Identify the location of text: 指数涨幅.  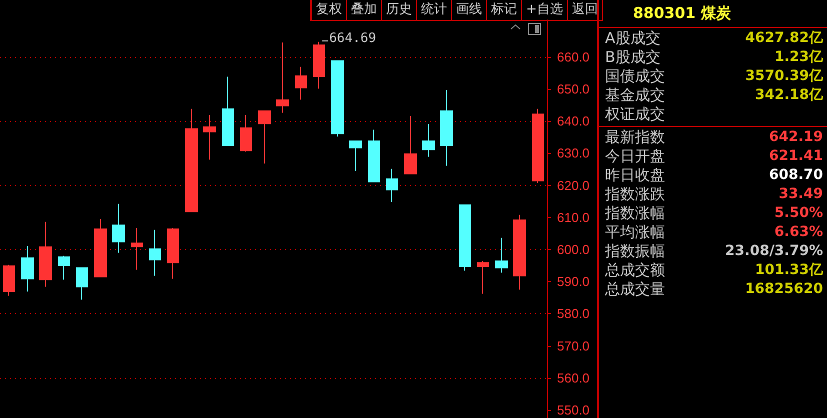
(635, 213).